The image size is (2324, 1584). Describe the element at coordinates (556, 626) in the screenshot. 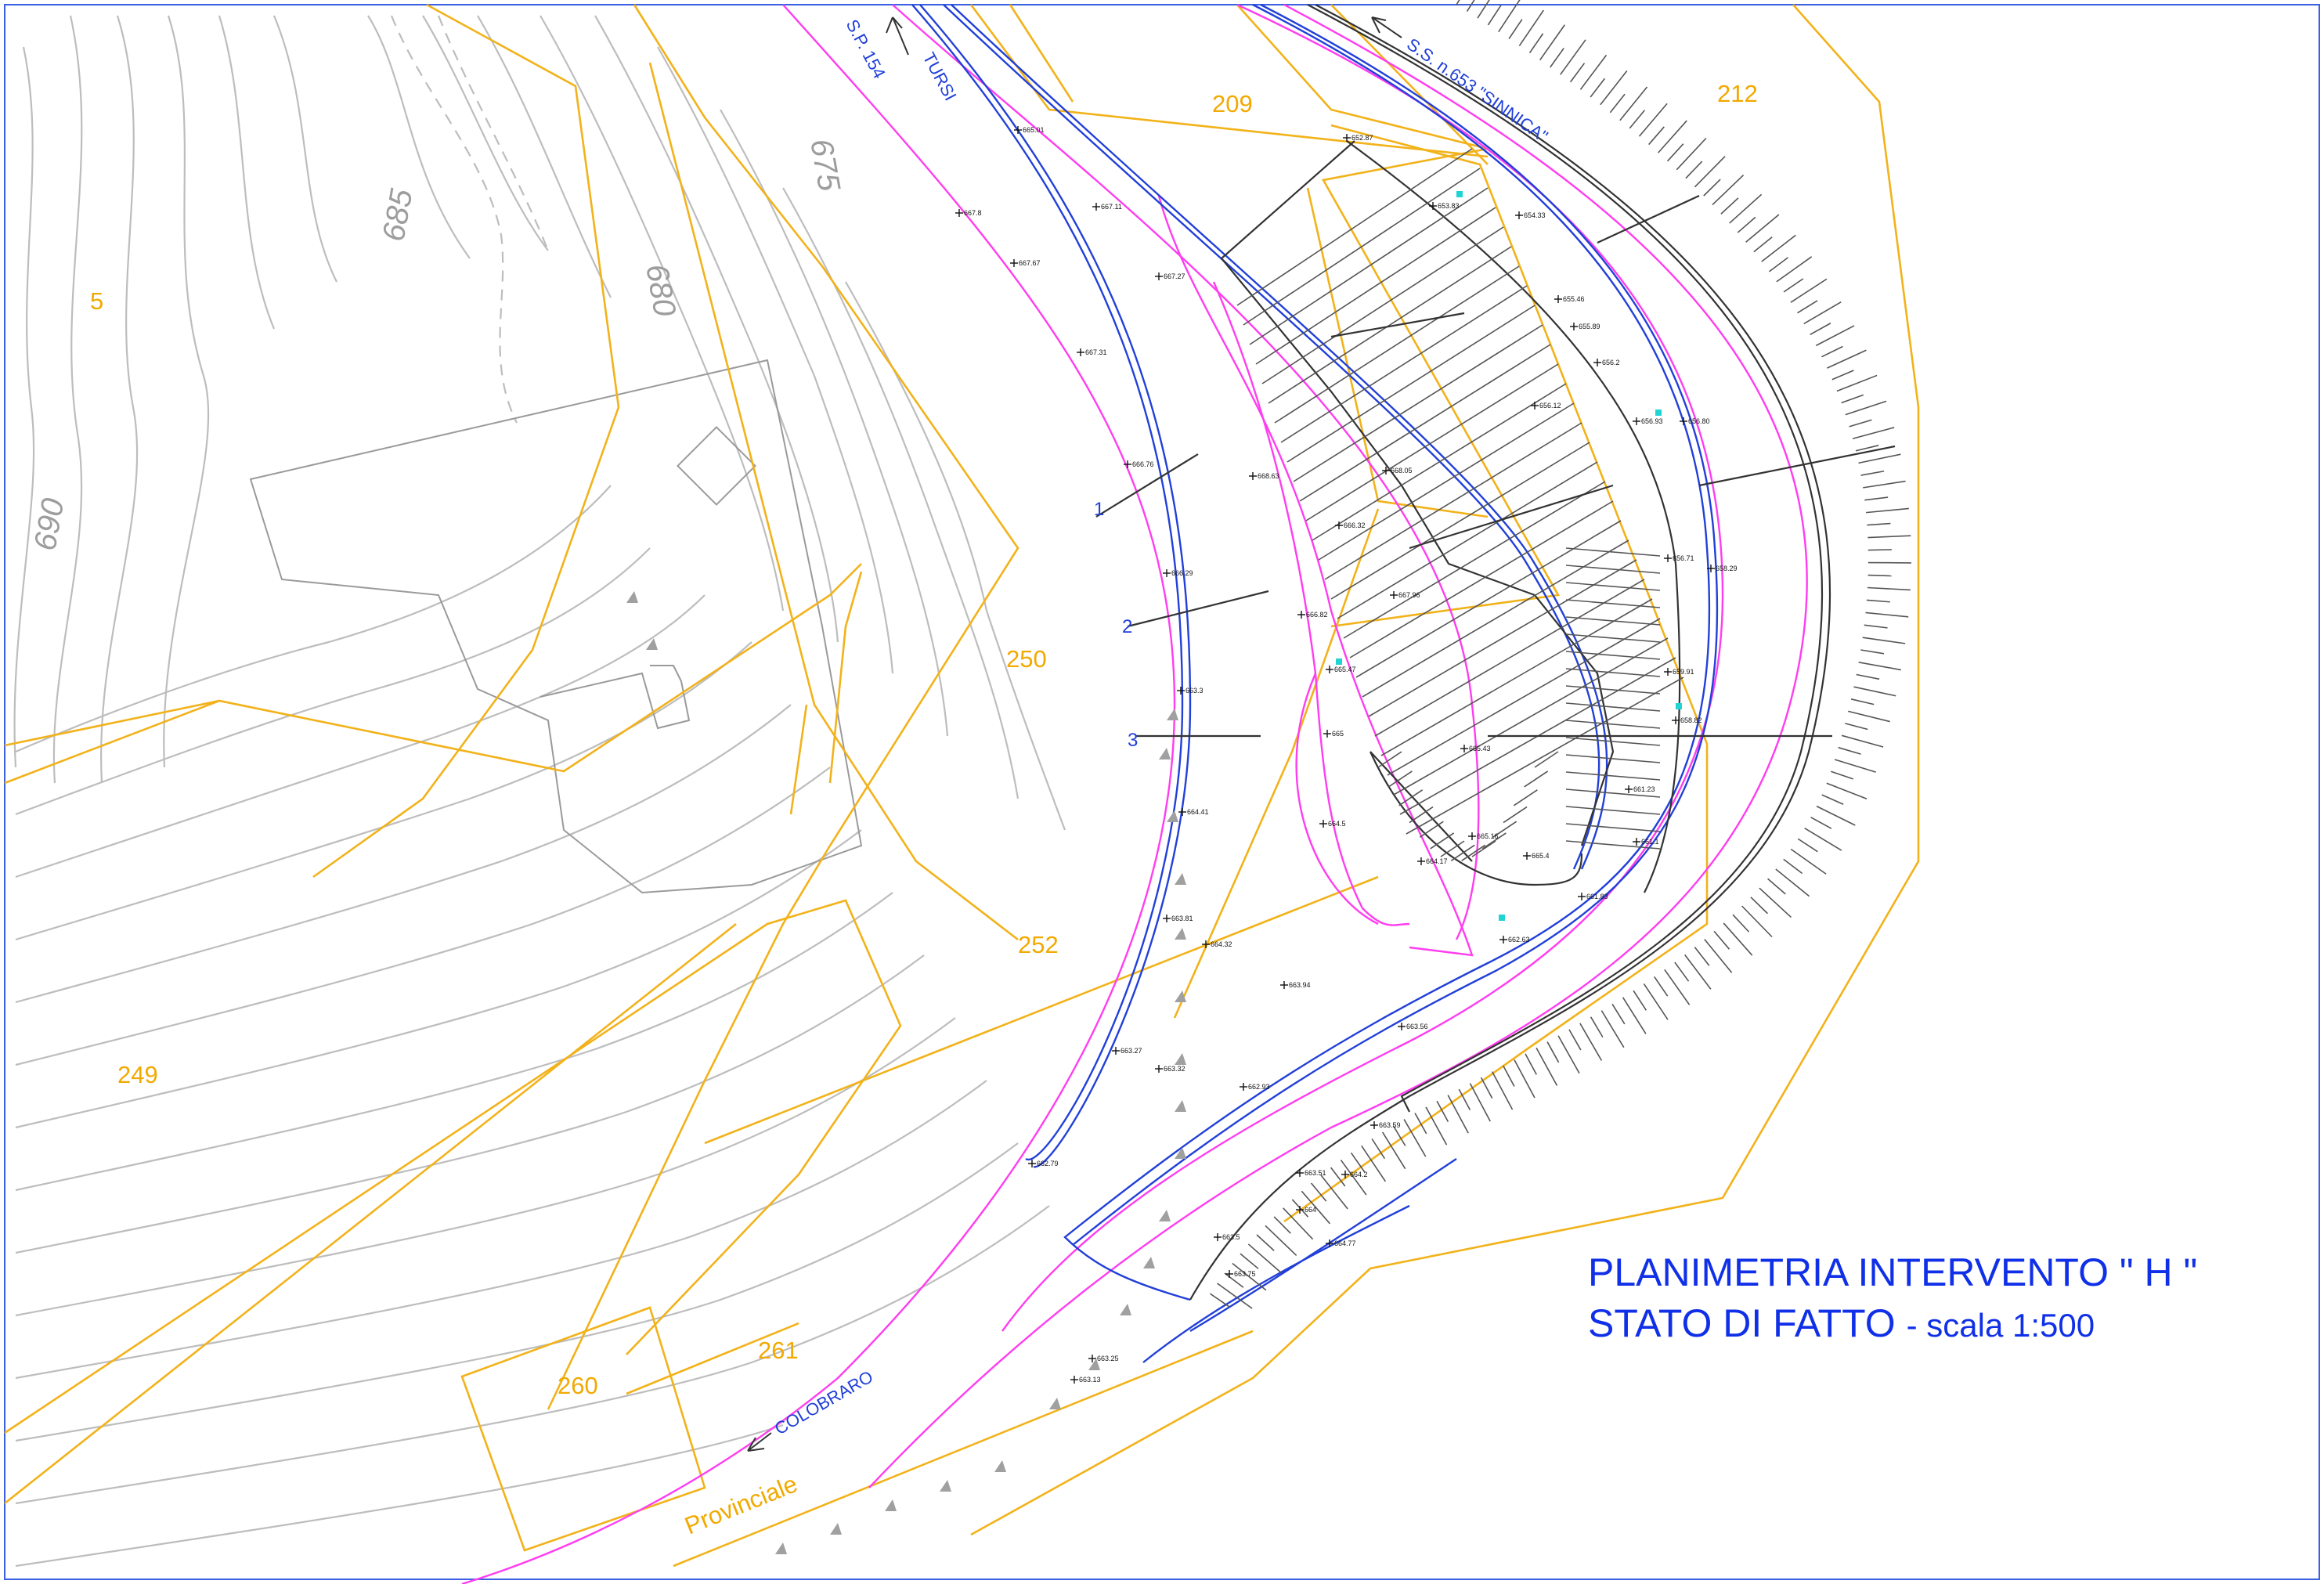

I see `building-area` at that location.